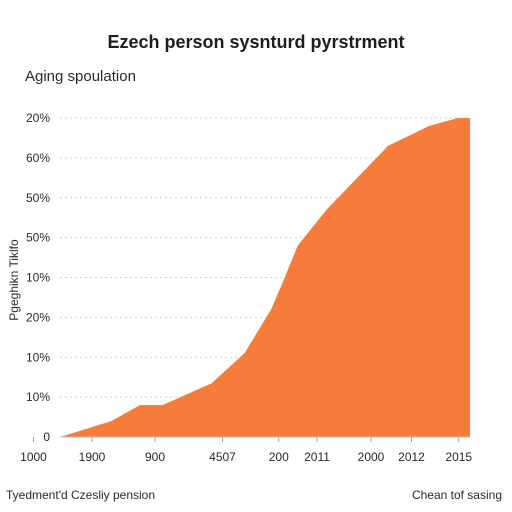  I want to click on x-tick-label: 2015, so click(458, 457).